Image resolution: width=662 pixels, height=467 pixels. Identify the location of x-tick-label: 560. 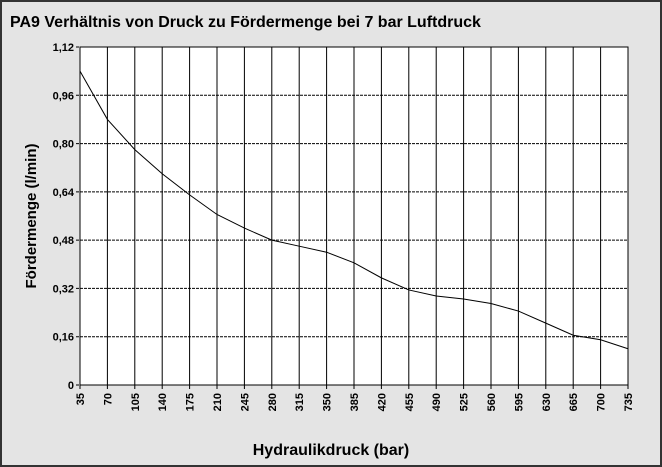
(492, 402).